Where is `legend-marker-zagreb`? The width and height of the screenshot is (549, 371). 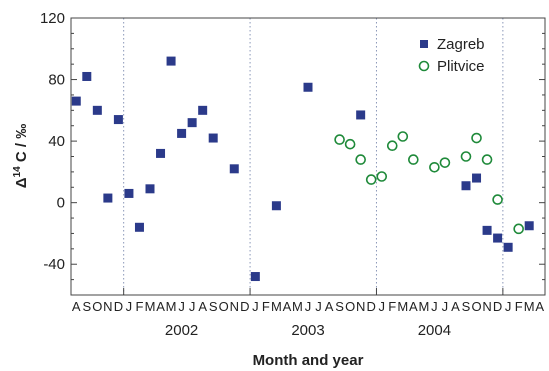
legend-marker-zagreb is located at coordinates (424, 44).